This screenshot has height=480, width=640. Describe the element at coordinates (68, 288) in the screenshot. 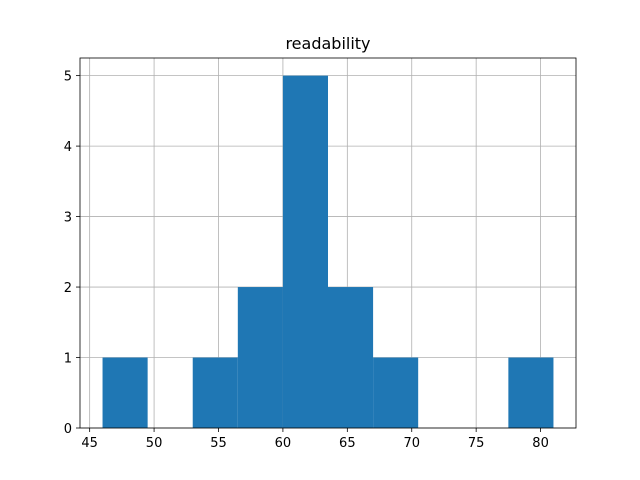

I see `y-tick-label: 2` at that location.